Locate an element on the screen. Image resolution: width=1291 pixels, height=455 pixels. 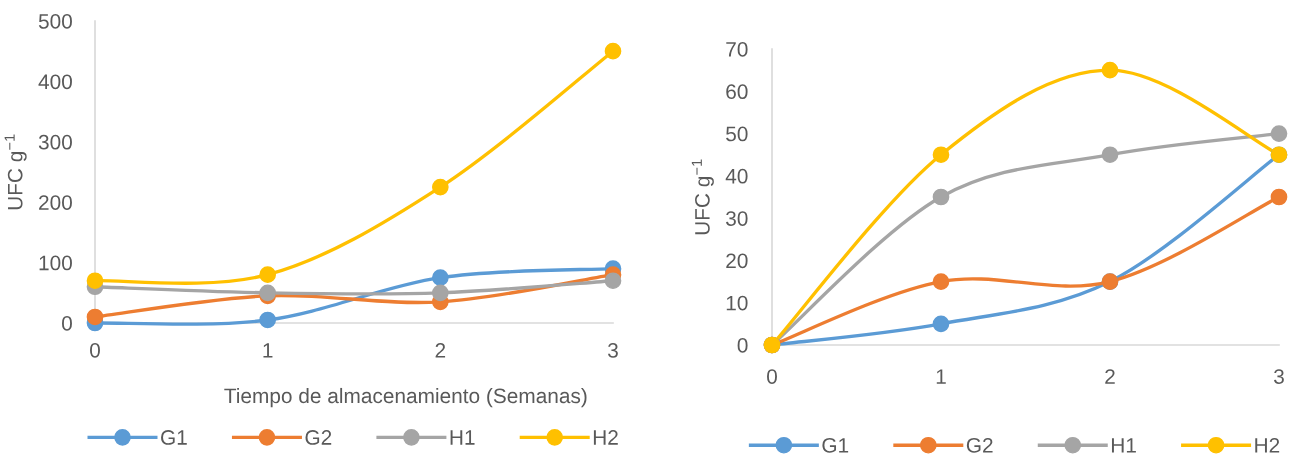
y-tick-label: 500 is located at coordinates (55, 21).